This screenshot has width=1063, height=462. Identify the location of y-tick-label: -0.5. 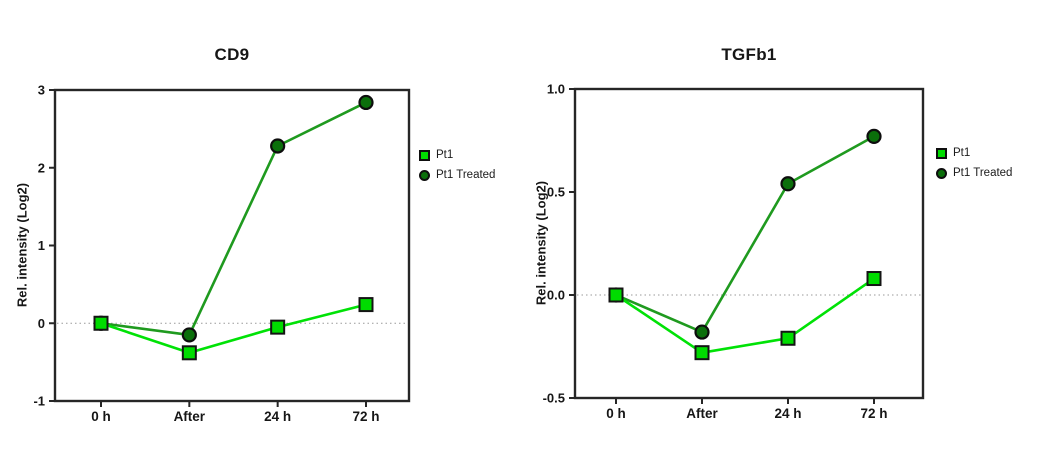
(554, 398).